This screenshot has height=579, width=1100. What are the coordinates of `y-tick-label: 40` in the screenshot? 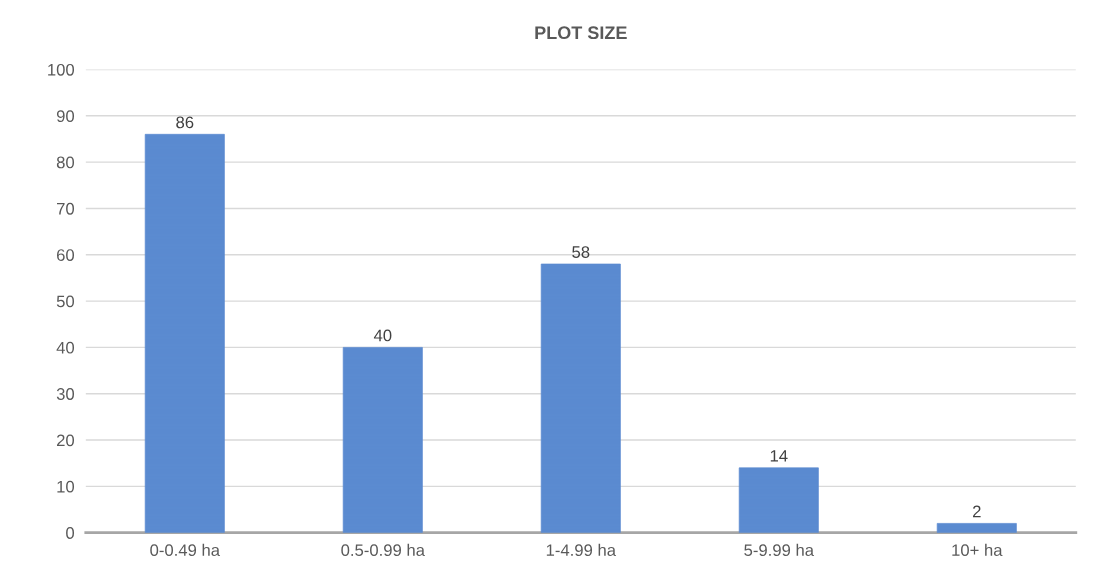 It's located at (65, 347).